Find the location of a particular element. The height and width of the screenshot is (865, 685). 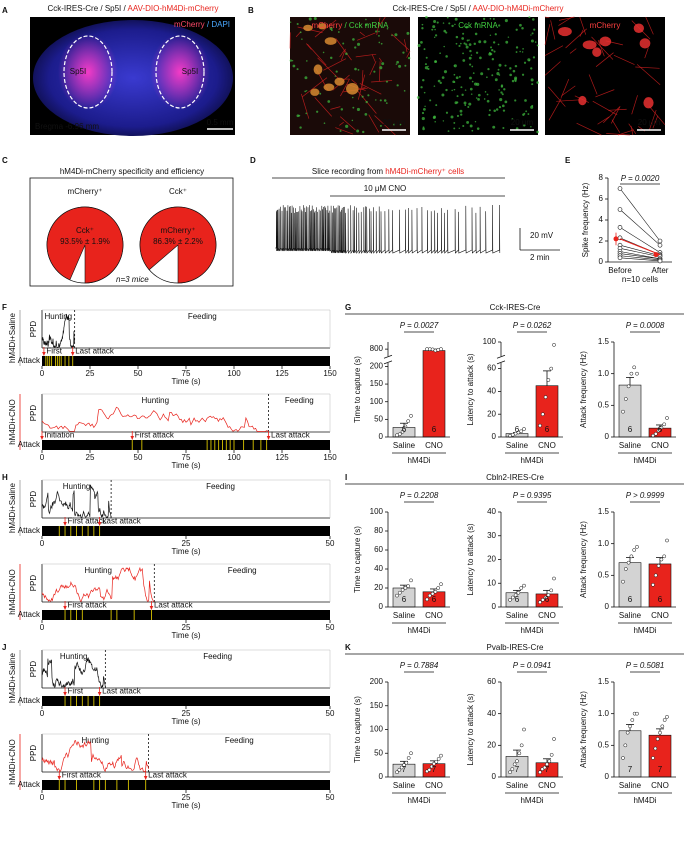

drug-label: 10 μM CNO is located at coordinates (385, 188).